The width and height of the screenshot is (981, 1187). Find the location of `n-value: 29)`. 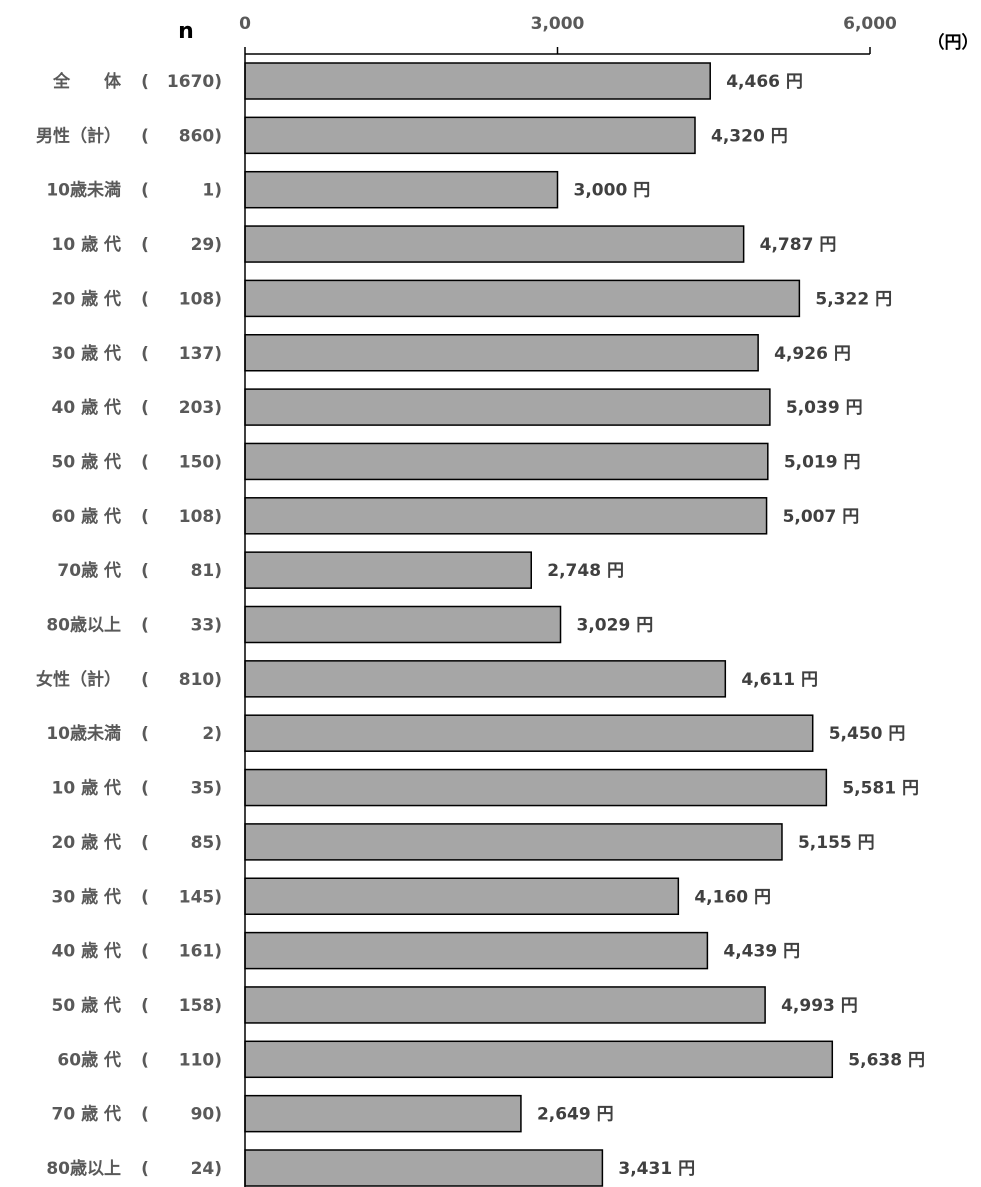

n-value: 29) is located at coordinates (206, 245).